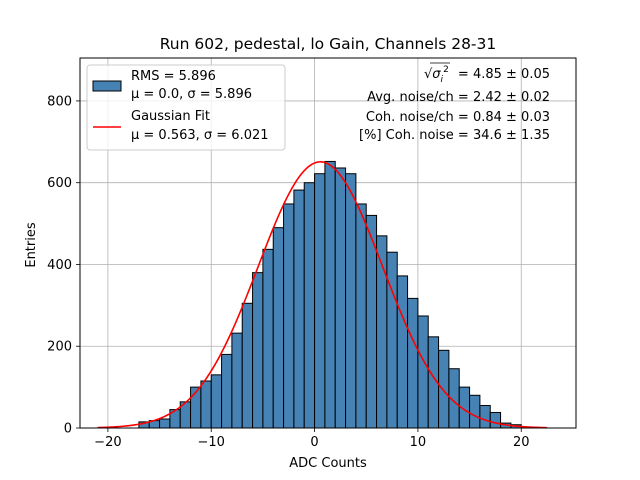 The height and width of the screenshot is (480, 640). Describe the element at coordinates (521, 442) in the screenshot. I see `x-tick-label: 20` at that location.